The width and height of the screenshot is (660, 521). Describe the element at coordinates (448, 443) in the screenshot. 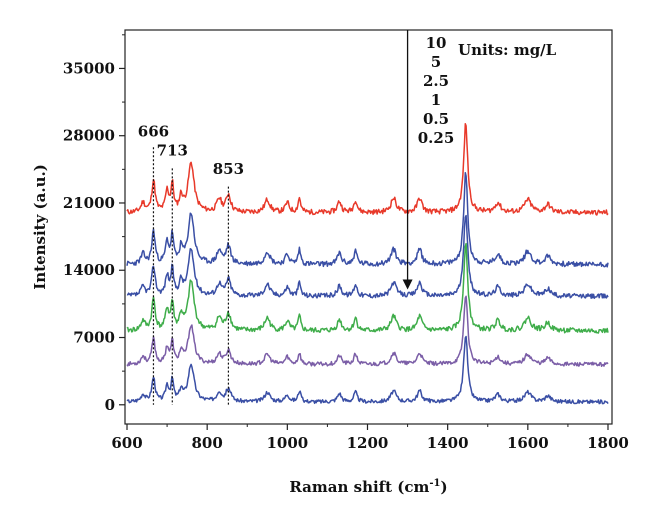

I see `x-tick-label: 1400` at that location.